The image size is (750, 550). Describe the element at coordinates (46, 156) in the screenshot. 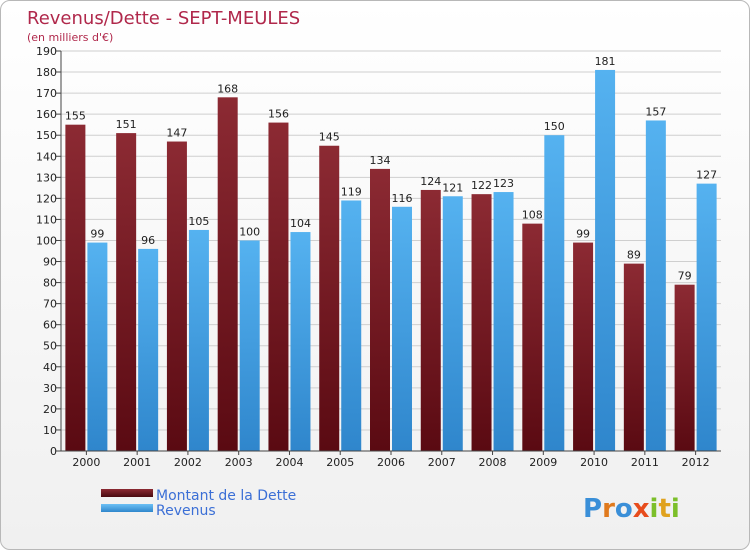

I see `y-tick-label: 140` at that location.